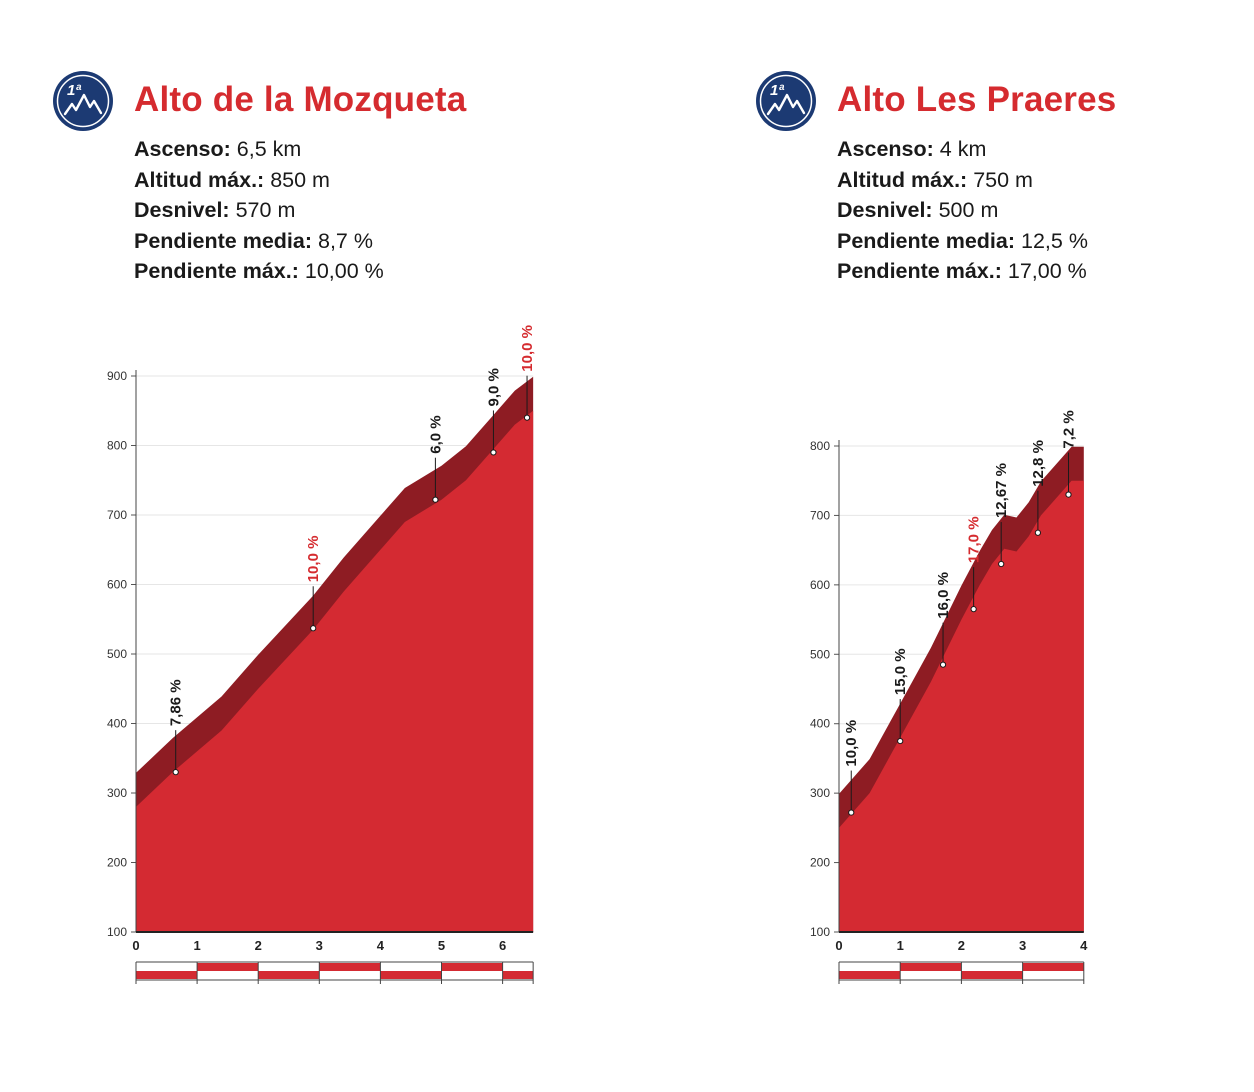 This screenshot has height=1092, width=1254. Describe the element at coordinates (1038, 463) in the screenshot. I see `annotation-label: 12,8 %` at that location.